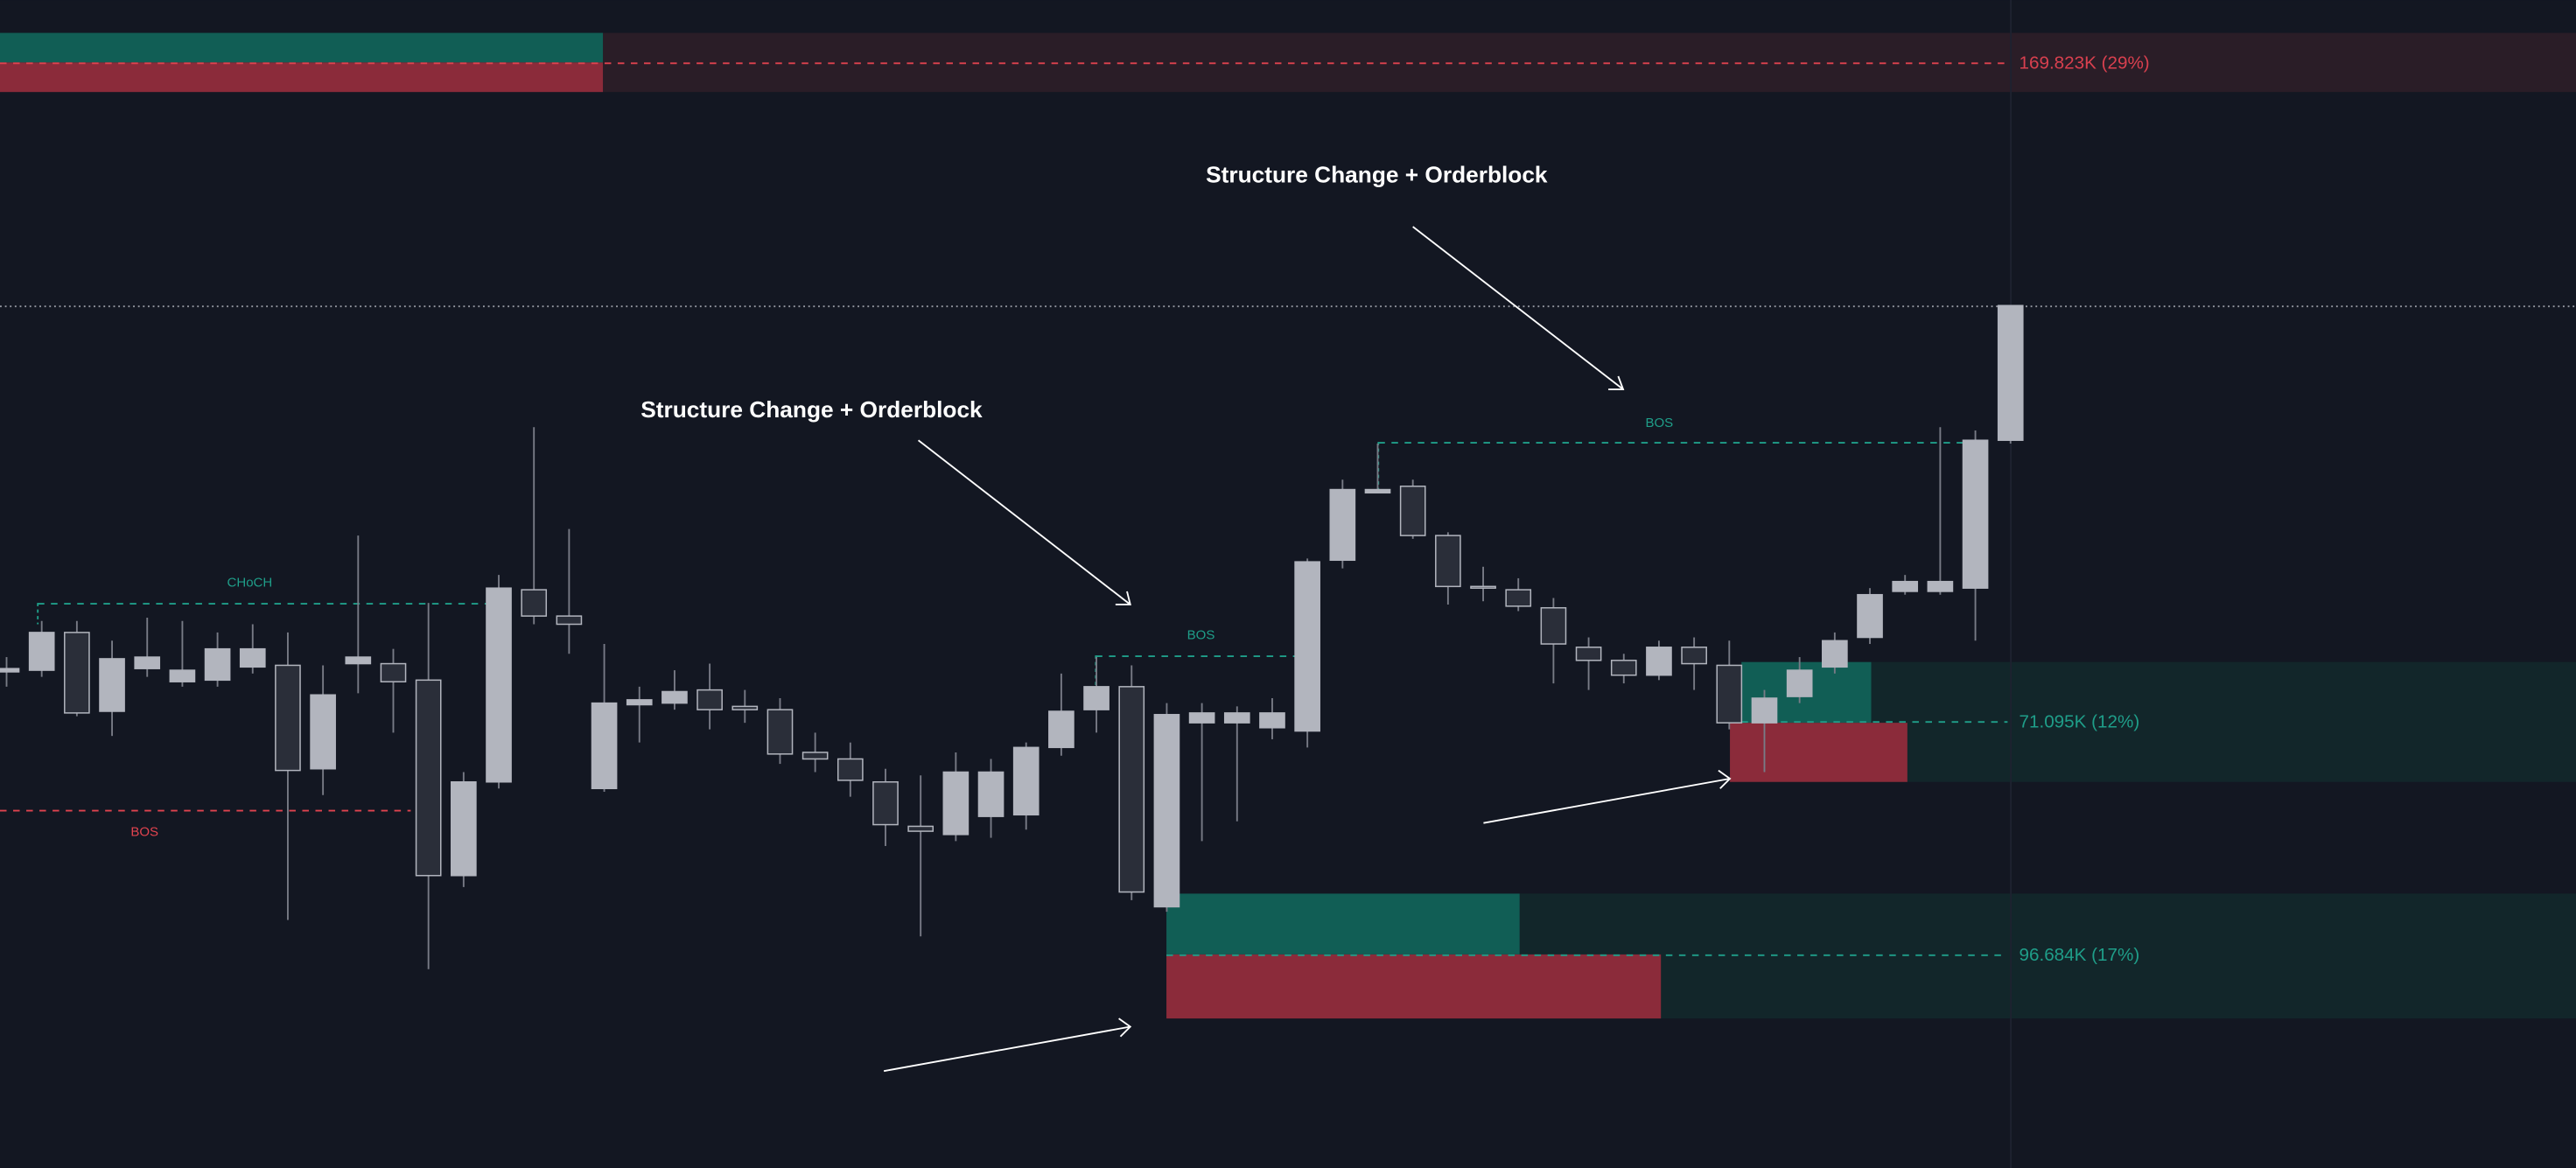 The height and width of the screenshot is (1168, 2576). I want to click on zone-label: 96.684K (17%), so click(2080, 955).